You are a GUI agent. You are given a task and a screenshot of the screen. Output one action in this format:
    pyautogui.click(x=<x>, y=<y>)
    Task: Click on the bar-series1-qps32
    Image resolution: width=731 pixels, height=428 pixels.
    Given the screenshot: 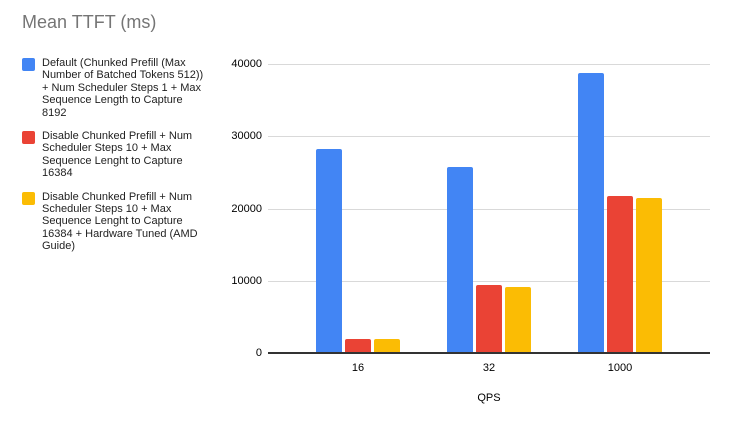 What is the action you would take?
    pyautogui.click(x=460, y=259)
    